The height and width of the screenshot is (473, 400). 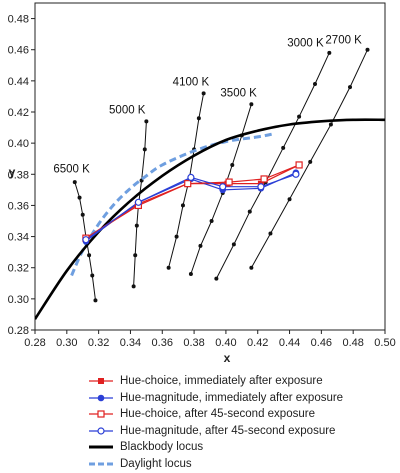 What do you see at coordinates (18, 144) in the screenshot?
I see `y-tick-label: 0.40` at bounding box center [18, 144].